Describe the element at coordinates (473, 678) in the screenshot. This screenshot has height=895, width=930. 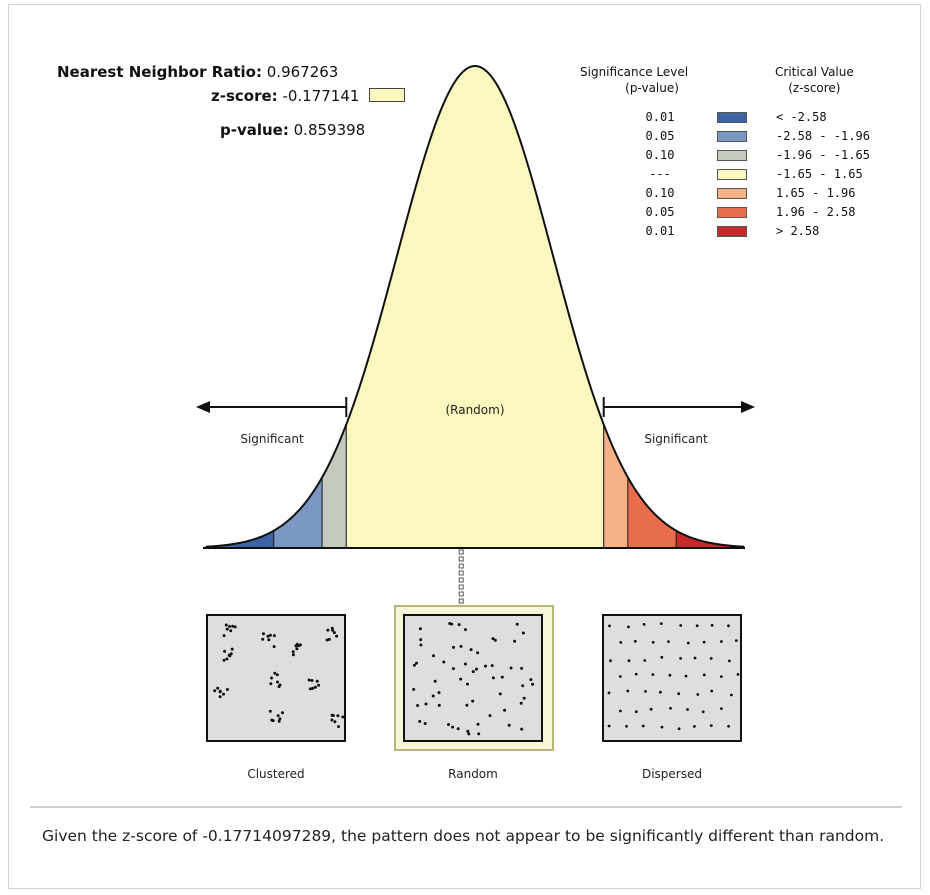
I see `random-panel` at that location.